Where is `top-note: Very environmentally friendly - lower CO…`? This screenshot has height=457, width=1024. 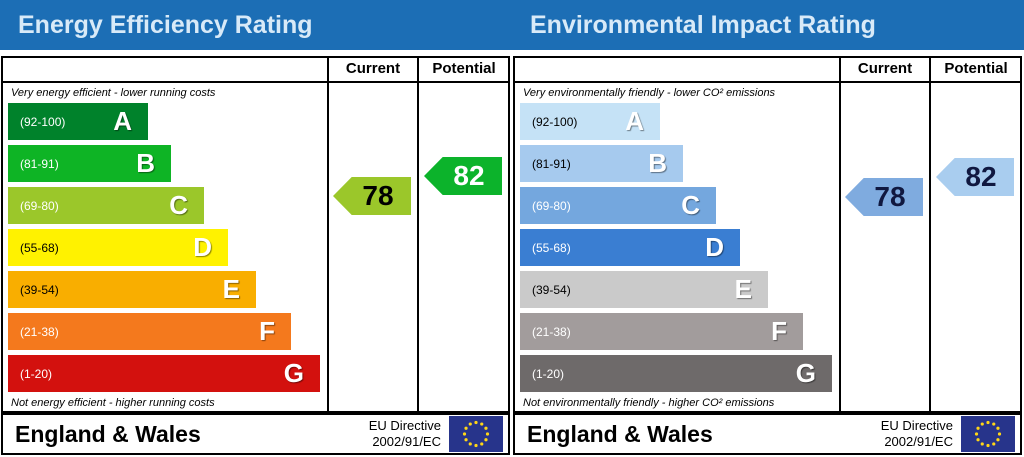
top-note: Very environmentally friendly - lower CO… is located at coordinates (649, 93).